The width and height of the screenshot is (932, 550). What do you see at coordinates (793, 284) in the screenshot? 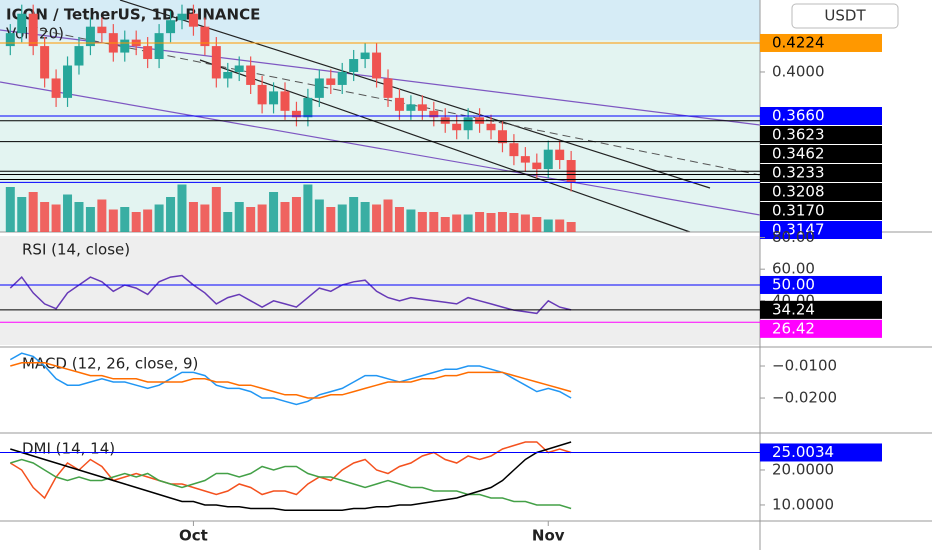
I see `price-label: 50.00` at bounding box center [793, 284].